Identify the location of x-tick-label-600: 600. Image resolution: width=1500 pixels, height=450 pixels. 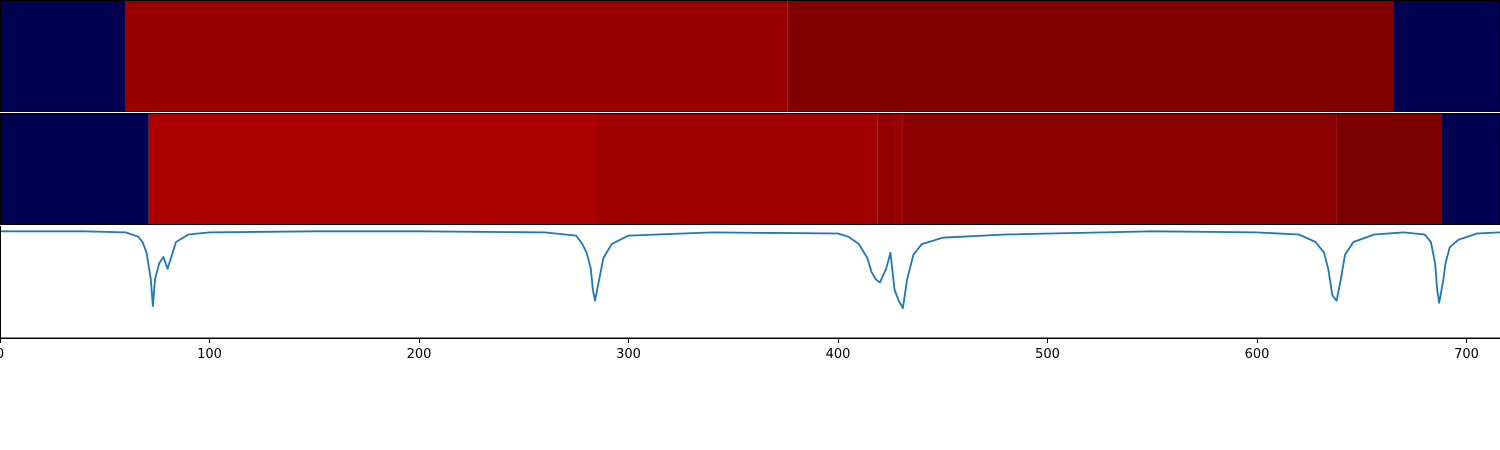
(1257, 354).